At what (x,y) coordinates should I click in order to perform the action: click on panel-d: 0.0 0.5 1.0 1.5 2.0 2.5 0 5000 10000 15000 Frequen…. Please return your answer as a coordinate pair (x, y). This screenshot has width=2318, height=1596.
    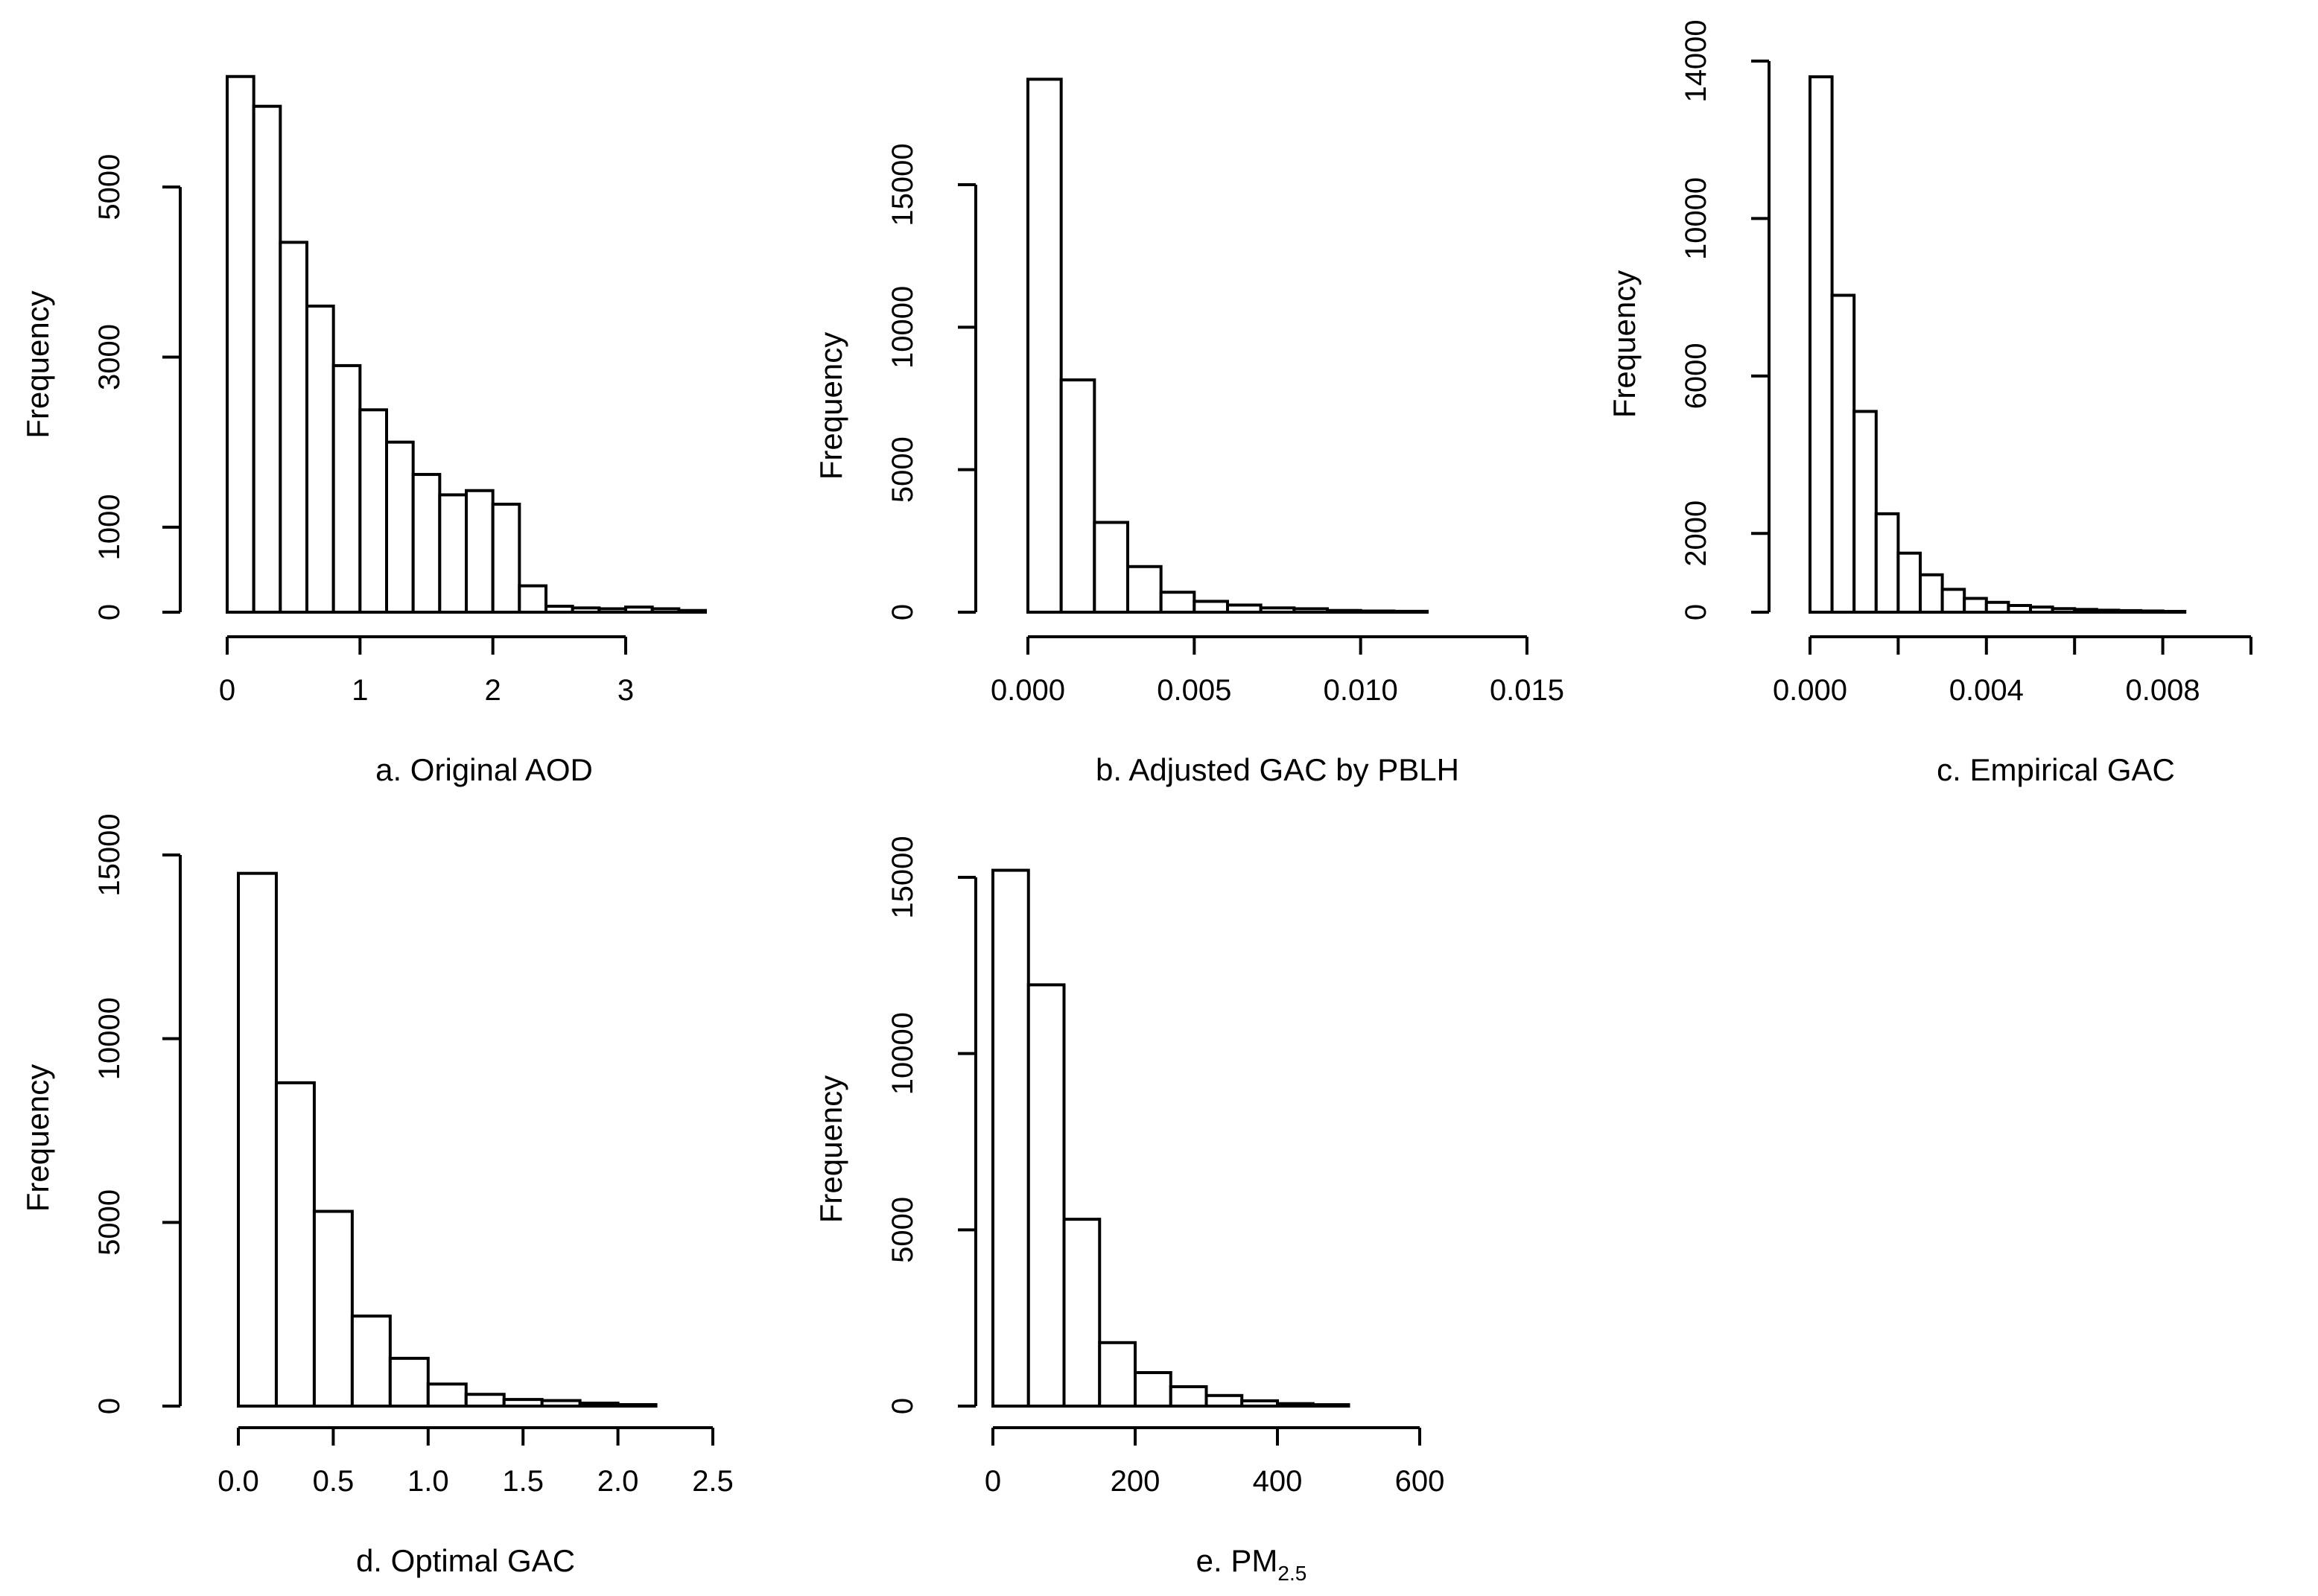
    Looking at the image, I should click on (377, 1195).